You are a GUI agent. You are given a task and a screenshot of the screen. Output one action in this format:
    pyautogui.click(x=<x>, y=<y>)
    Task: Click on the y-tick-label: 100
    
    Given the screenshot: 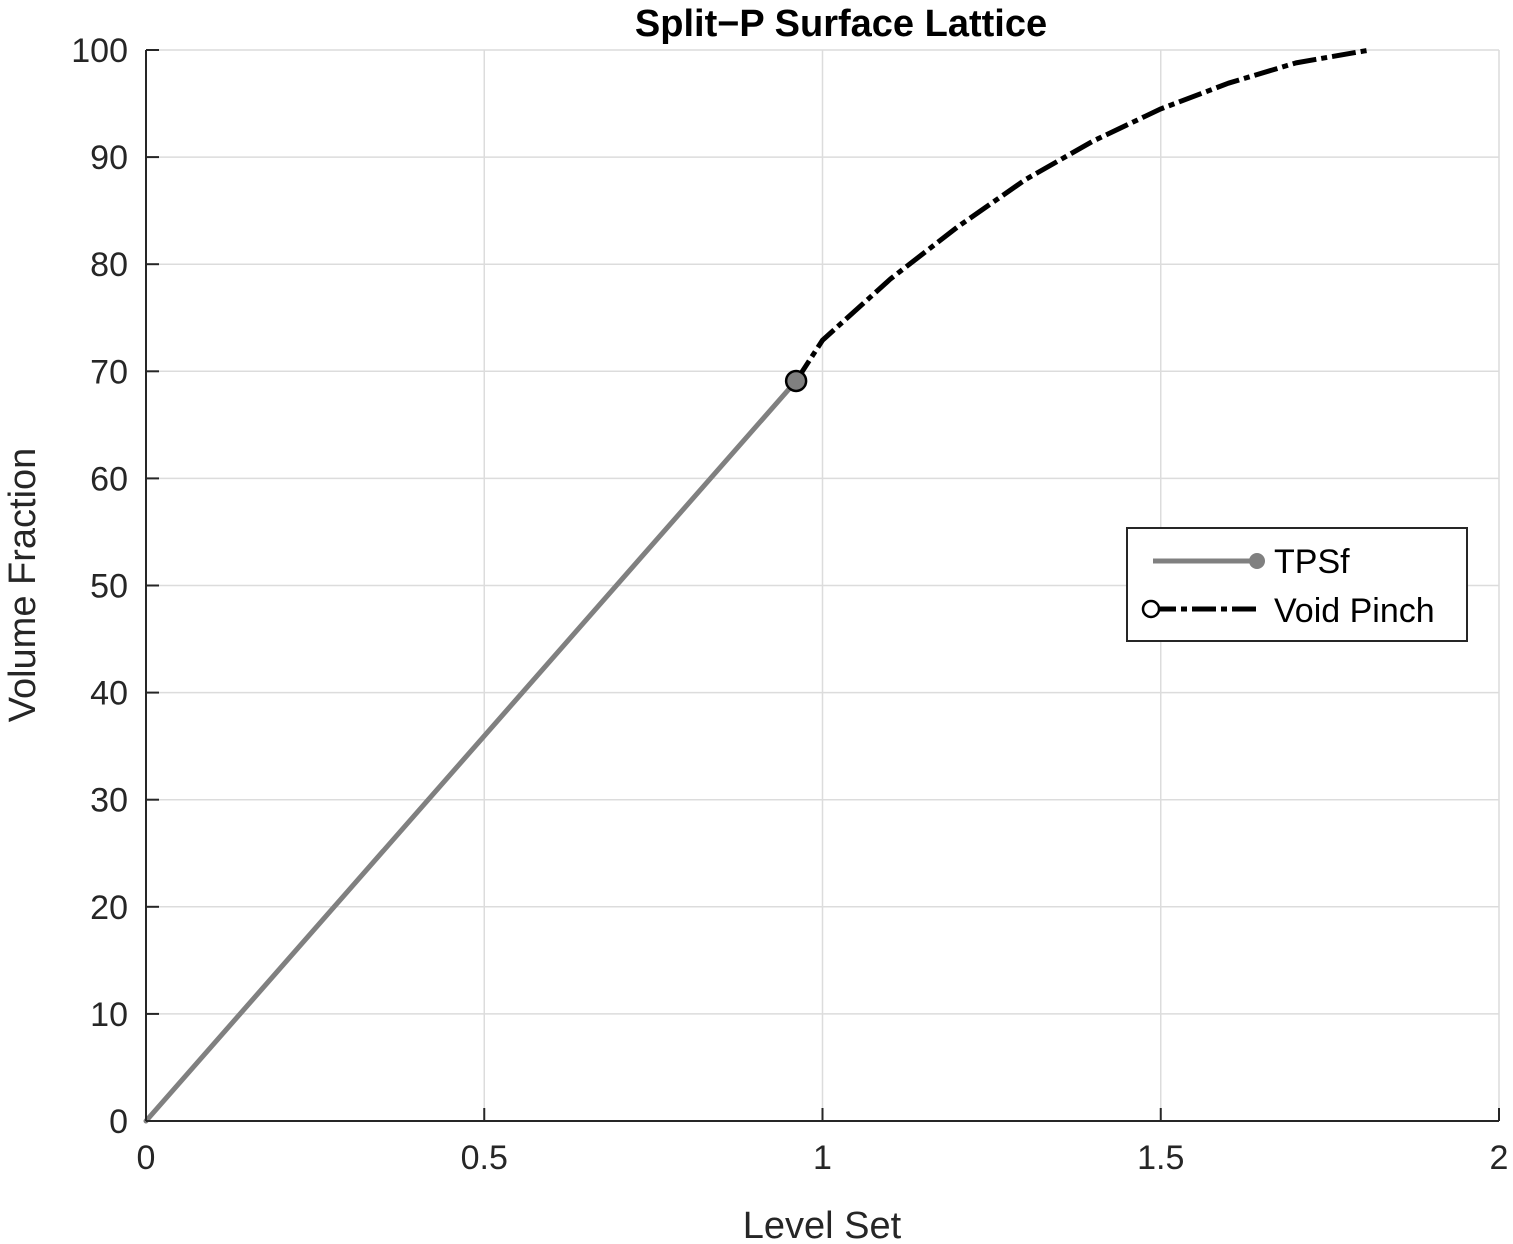 What is the action you would take?
    pyautogui.click(x=99, y=51)
    